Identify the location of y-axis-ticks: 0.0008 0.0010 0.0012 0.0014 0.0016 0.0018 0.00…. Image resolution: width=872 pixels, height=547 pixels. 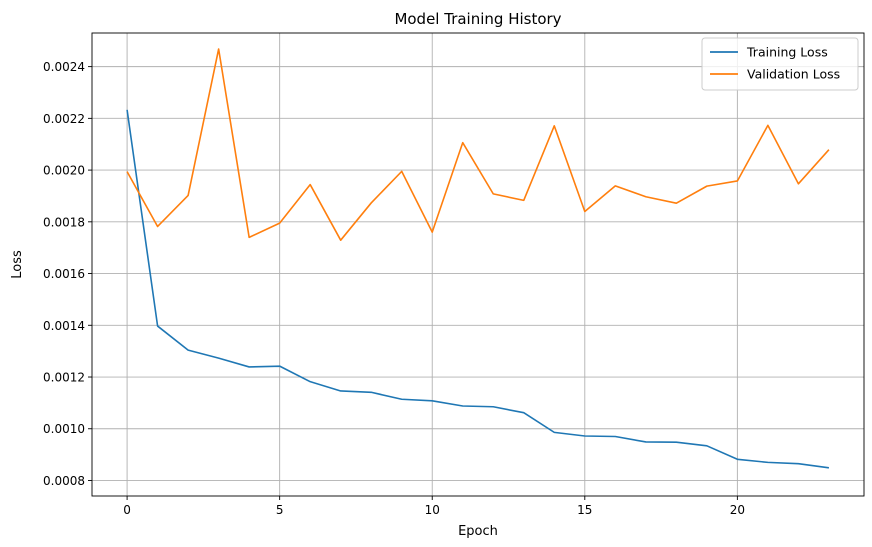
(67, 274).